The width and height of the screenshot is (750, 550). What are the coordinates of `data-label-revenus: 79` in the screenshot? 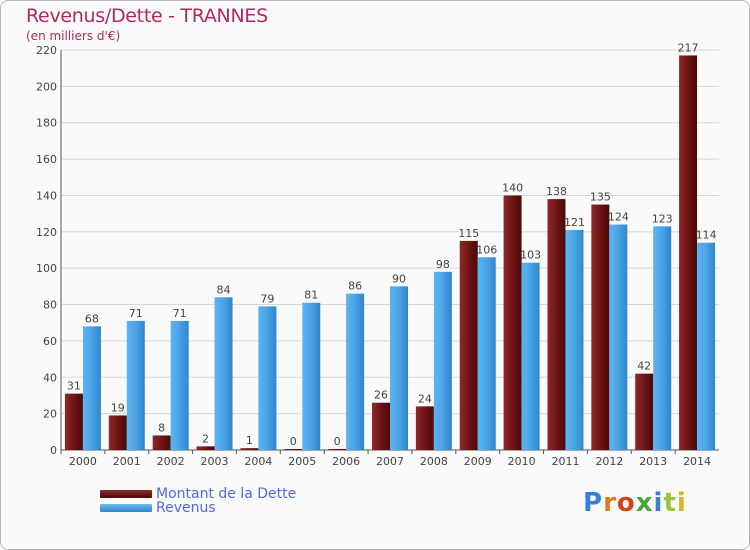 It's located at (267, 298).